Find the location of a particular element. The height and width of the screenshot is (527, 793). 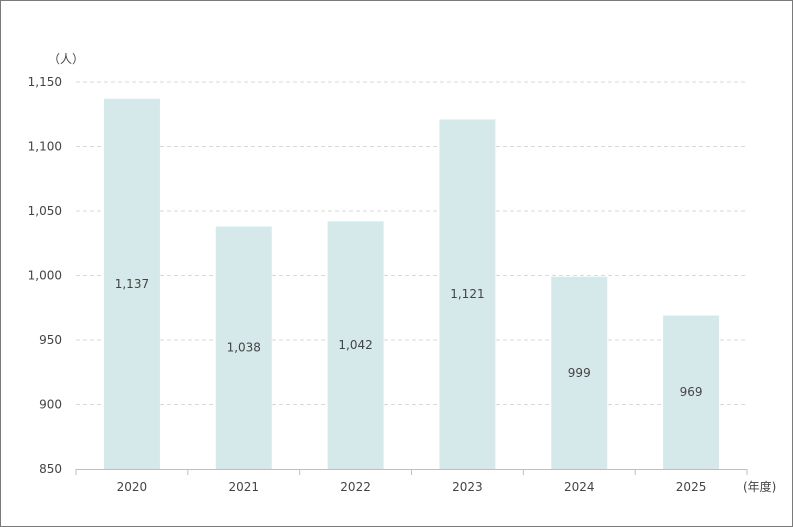

bar-value-label: 1,038 is located at coordinates (244, 348).